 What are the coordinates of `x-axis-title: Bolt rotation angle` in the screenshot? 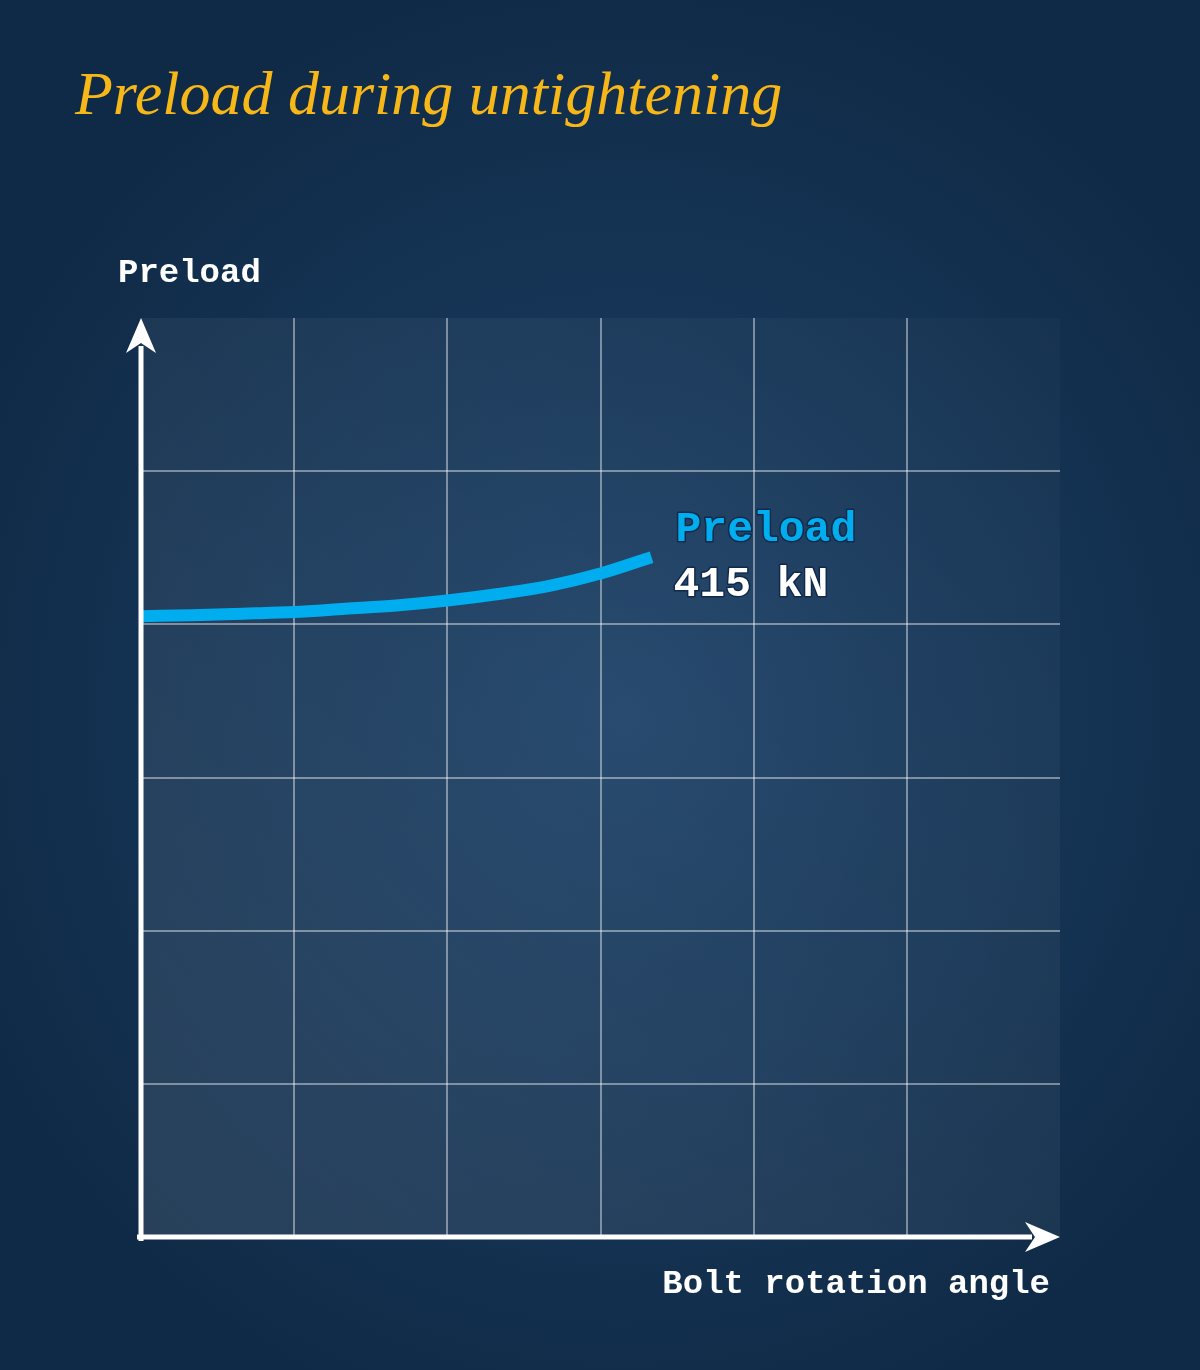 It's located at (856, 1284).